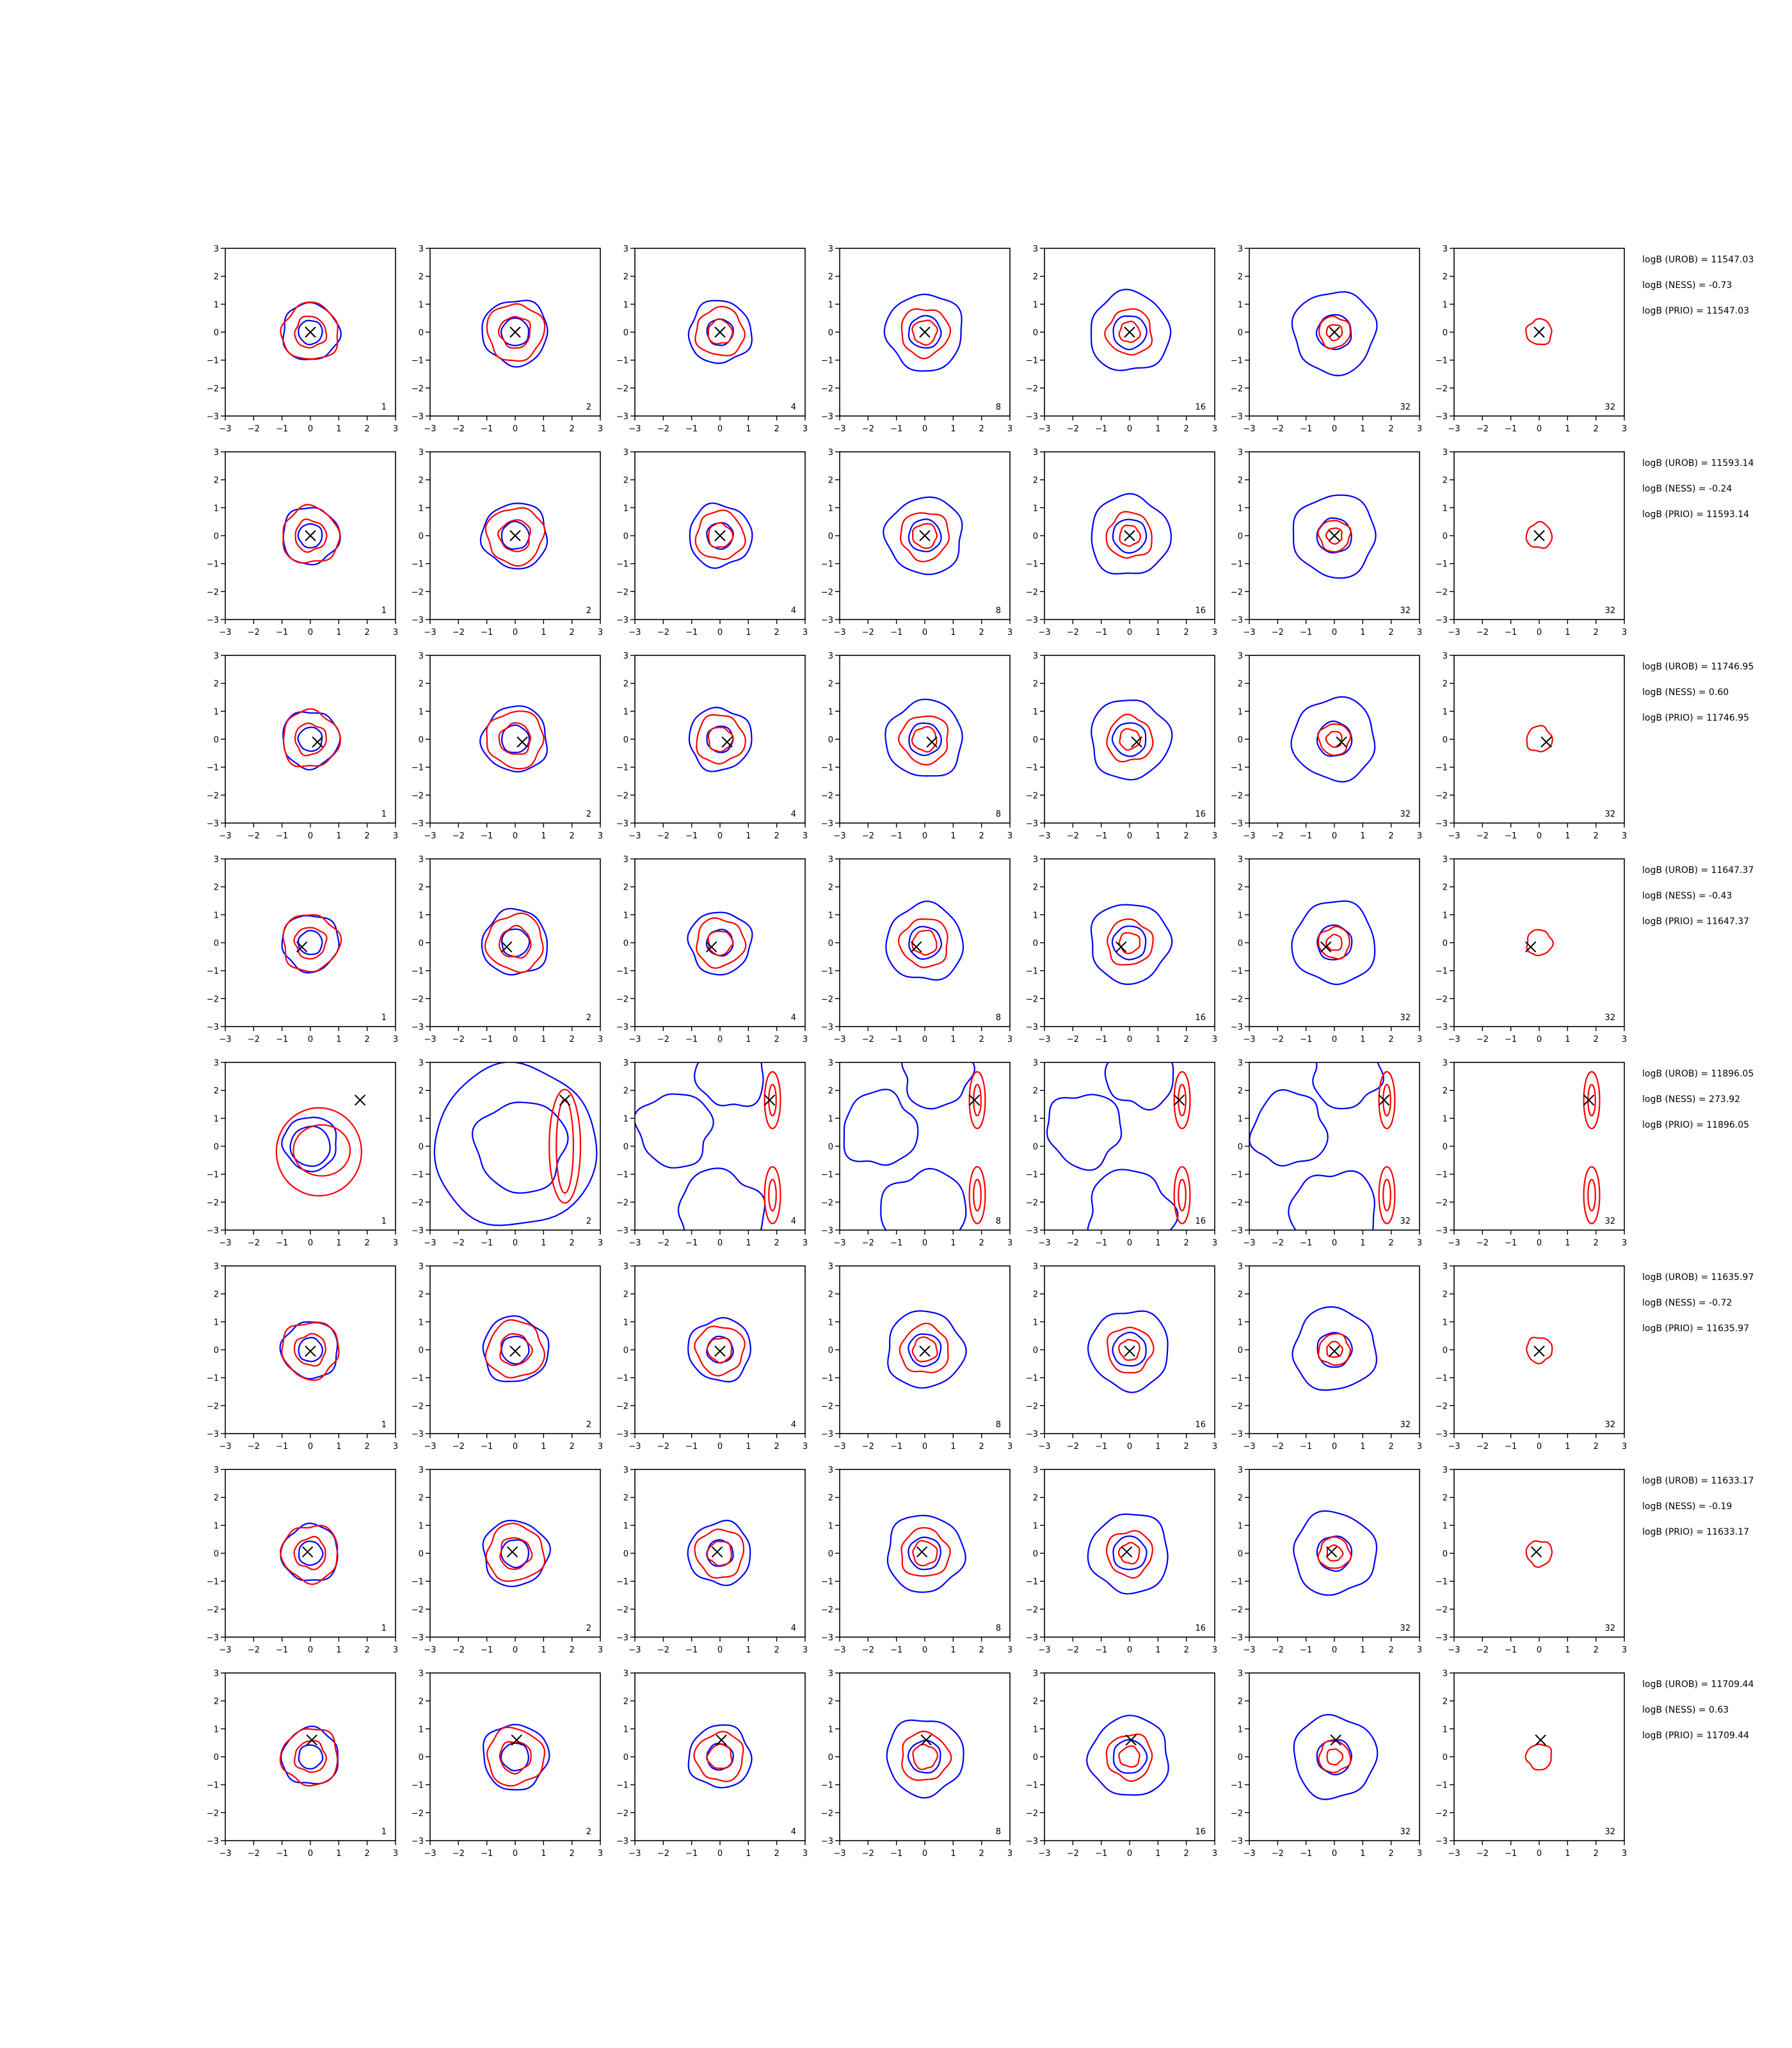 This screenshot has width=1792, height=2048. Describe the element at coordinates (1695, 1736) in the screenshot. I see `logb-annotation: logB (PRIO) = 11709.44` at that location.